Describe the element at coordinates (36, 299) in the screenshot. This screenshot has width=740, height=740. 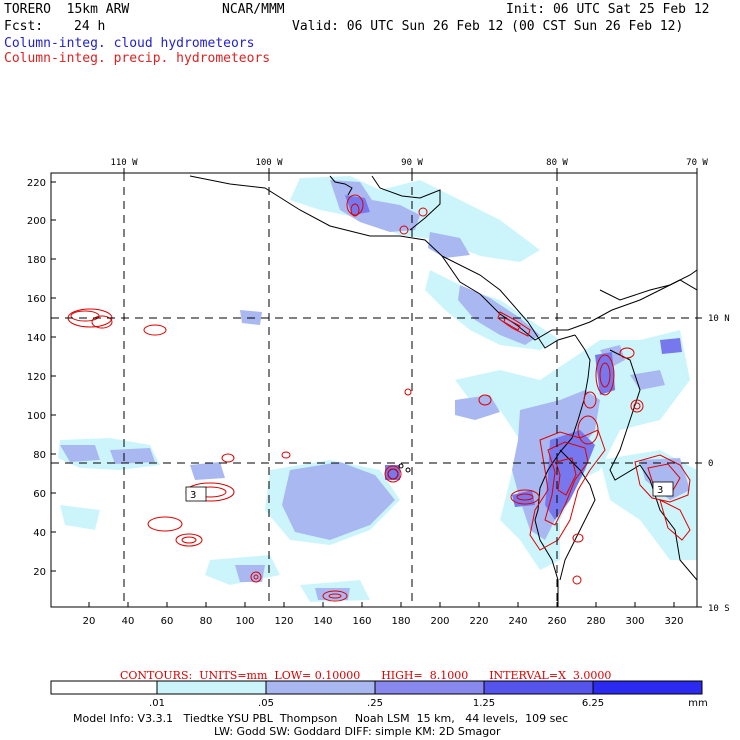
I see `y-tick-160: 160` at that location.